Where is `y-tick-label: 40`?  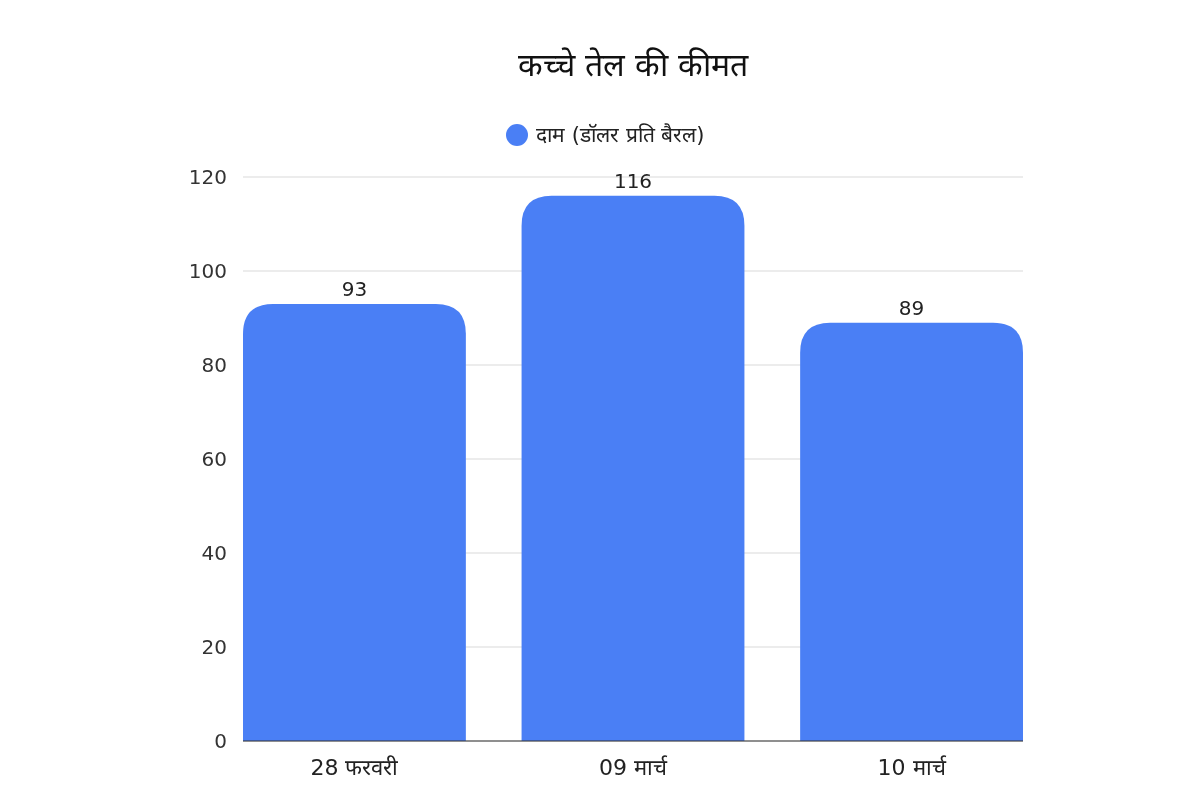 y-tick-label: 40 is located at coordinates (214, 553).